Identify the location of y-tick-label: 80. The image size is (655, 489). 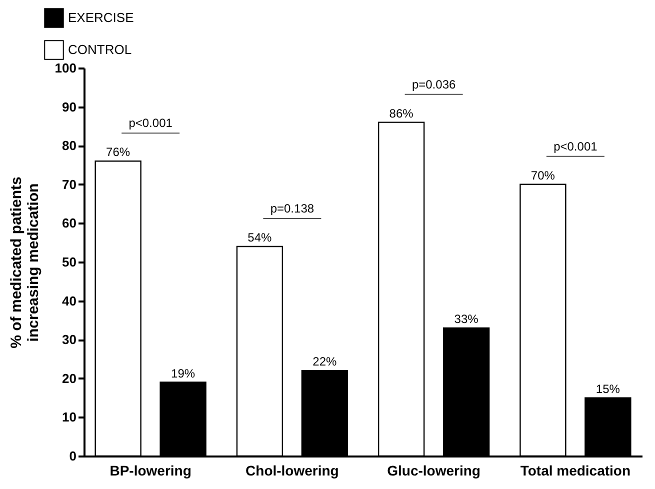
(69, 146).